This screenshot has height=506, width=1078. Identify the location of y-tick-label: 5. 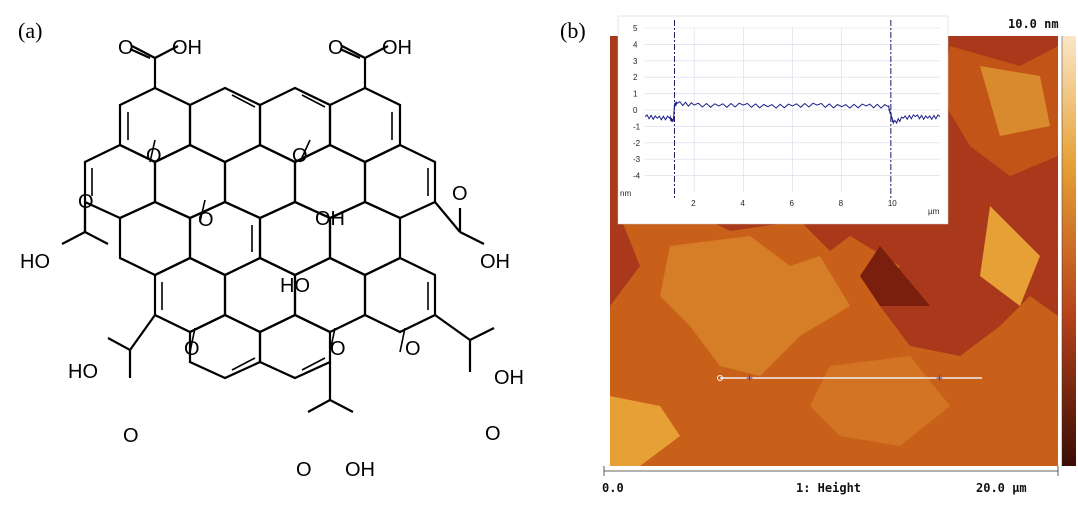
(635, 28).